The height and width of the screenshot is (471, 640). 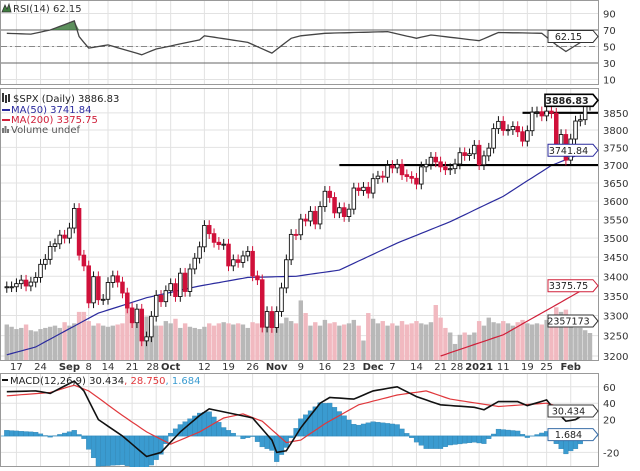 I want to click on x-tick-label: Feb, so click(x=571, y=367).